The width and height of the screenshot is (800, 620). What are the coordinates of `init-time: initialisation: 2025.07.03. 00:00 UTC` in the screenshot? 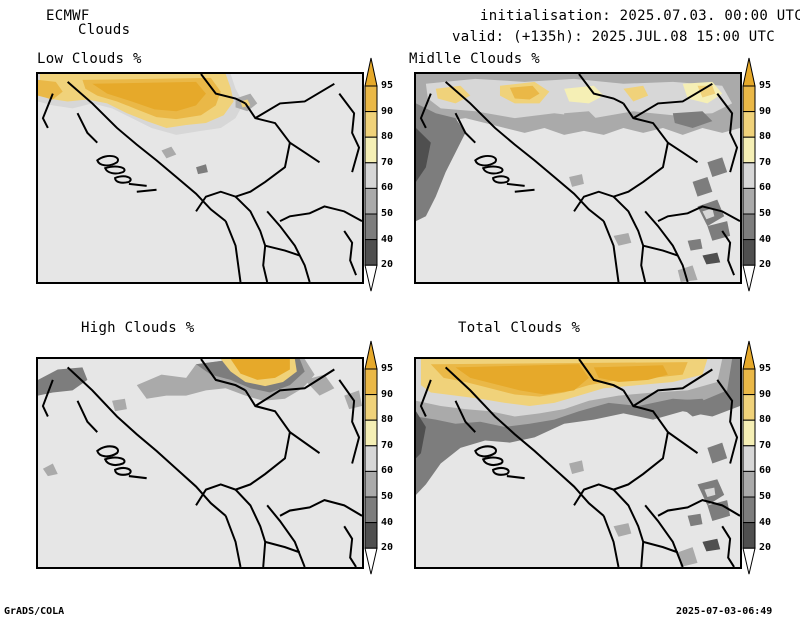 It's located at (640, 16).